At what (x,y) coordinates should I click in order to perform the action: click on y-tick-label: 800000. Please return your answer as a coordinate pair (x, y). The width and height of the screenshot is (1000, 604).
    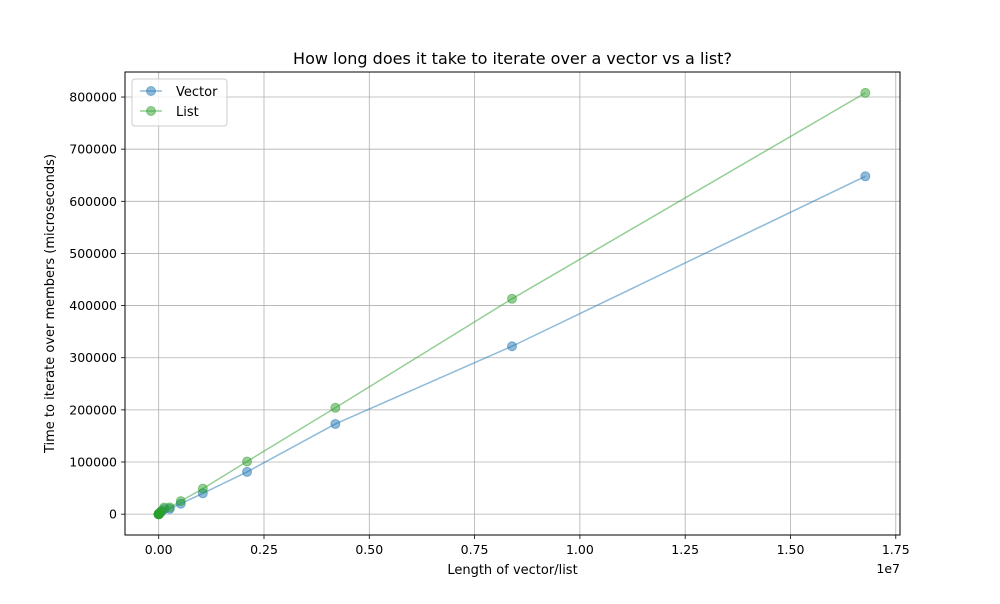
    Looking at the image, I should click on (93, 97).